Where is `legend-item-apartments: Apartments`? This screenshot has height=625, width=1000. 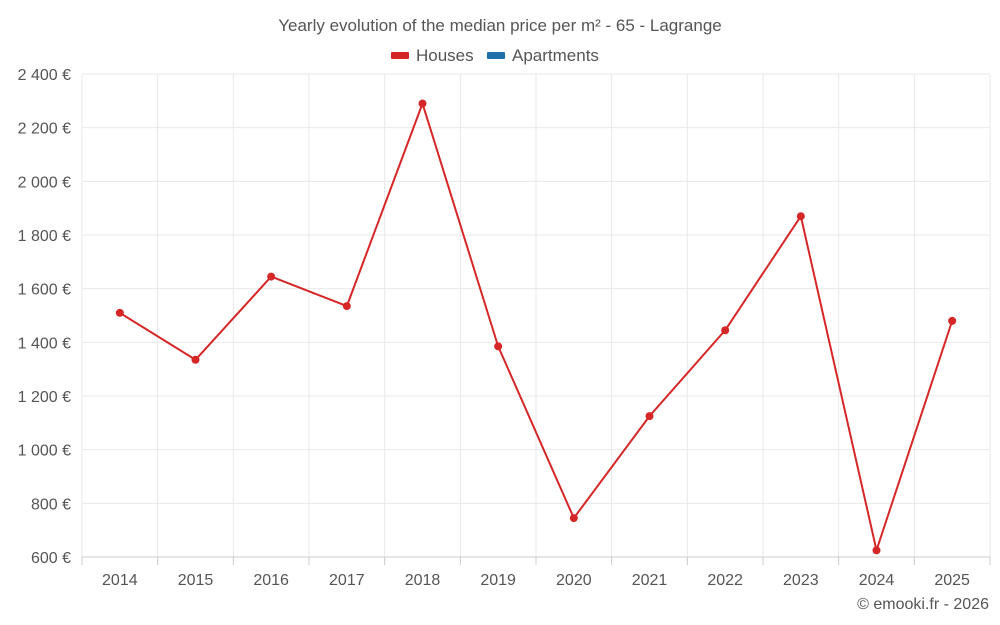 legend-item-apartments: Apartments is located at coordinates (543, 55).